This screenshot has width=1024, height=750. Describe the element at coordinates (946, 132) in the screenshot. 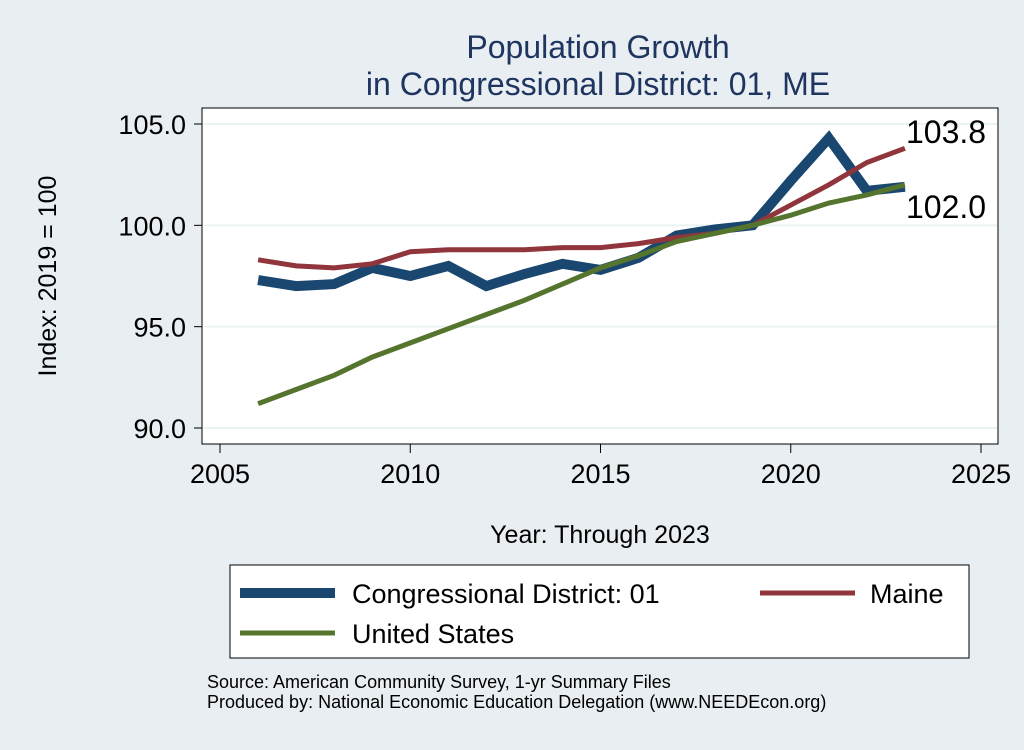

I see `end-label-maine: 103.8` at that location.